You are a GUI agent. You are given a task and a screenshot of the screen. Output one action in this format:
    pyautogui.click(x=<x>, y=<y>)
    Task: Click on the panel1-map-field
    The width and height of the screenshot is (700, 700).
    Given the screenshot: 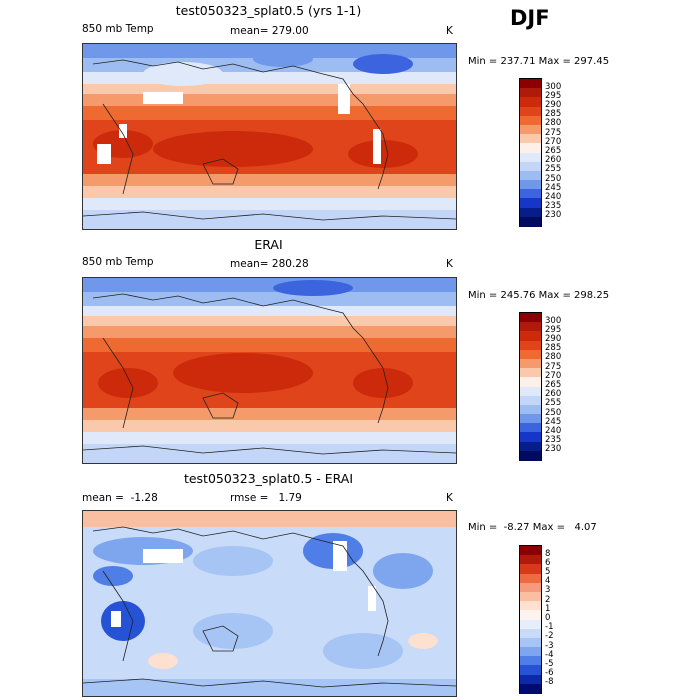 What is the action you would take?
    pyautogui.click(x=269, y=136)
    